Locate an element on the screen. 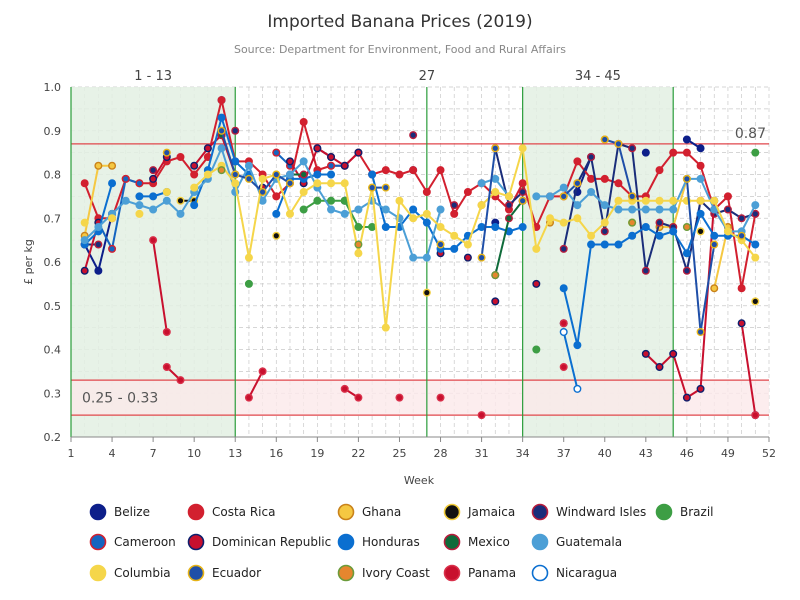 The image size is (800, 600). legend-label: Panama is located at coordinates (492, 573).